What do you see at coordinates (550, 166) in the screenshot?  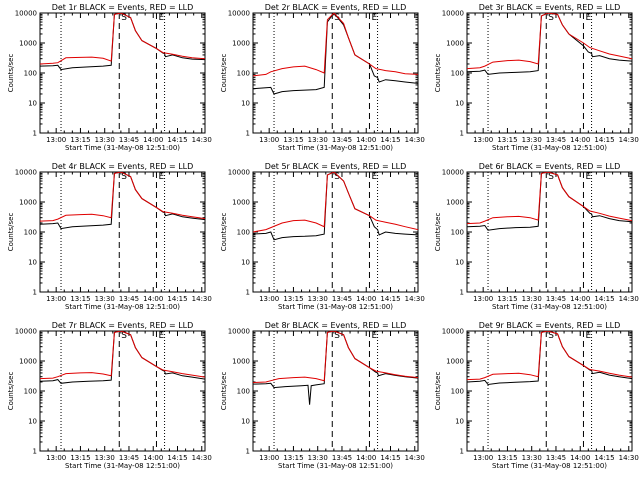 I see `panel-title: Det 6r BLACK = Events, RED = LLD` at bounding box center [550, 166].